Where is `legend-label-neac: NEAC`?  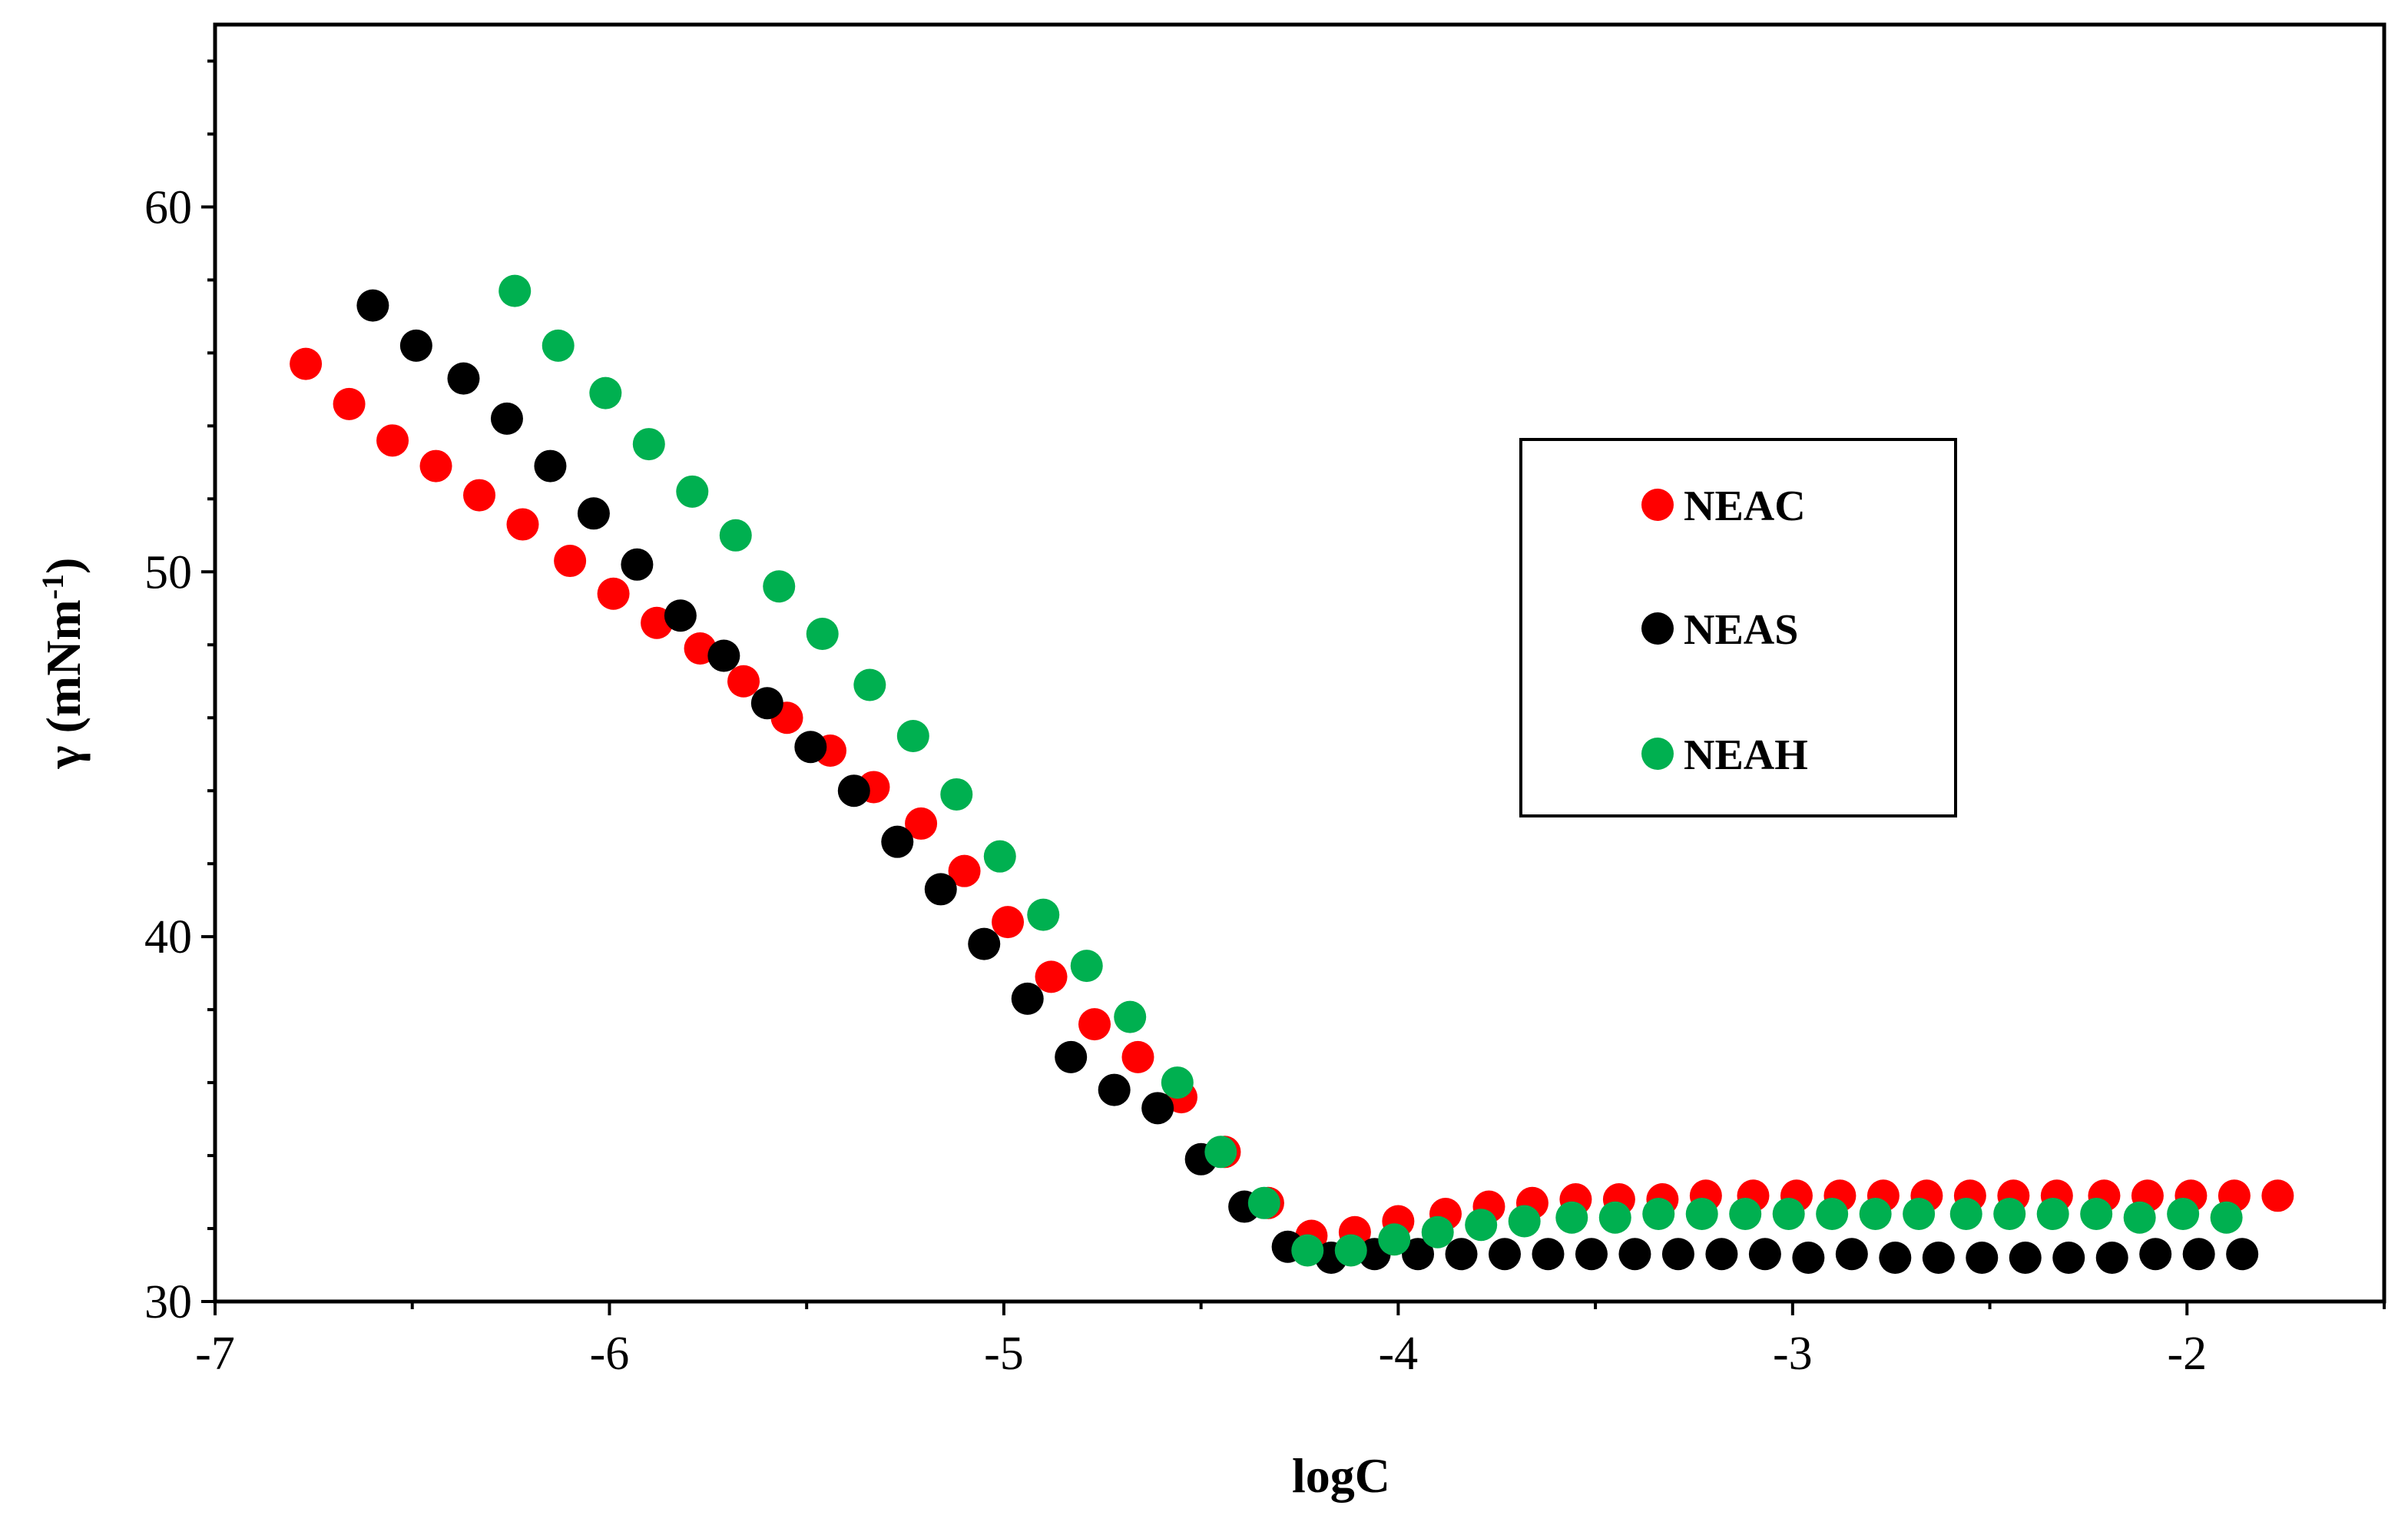 legend-label-neac: NEAC is located at coordinates (1745, 506).